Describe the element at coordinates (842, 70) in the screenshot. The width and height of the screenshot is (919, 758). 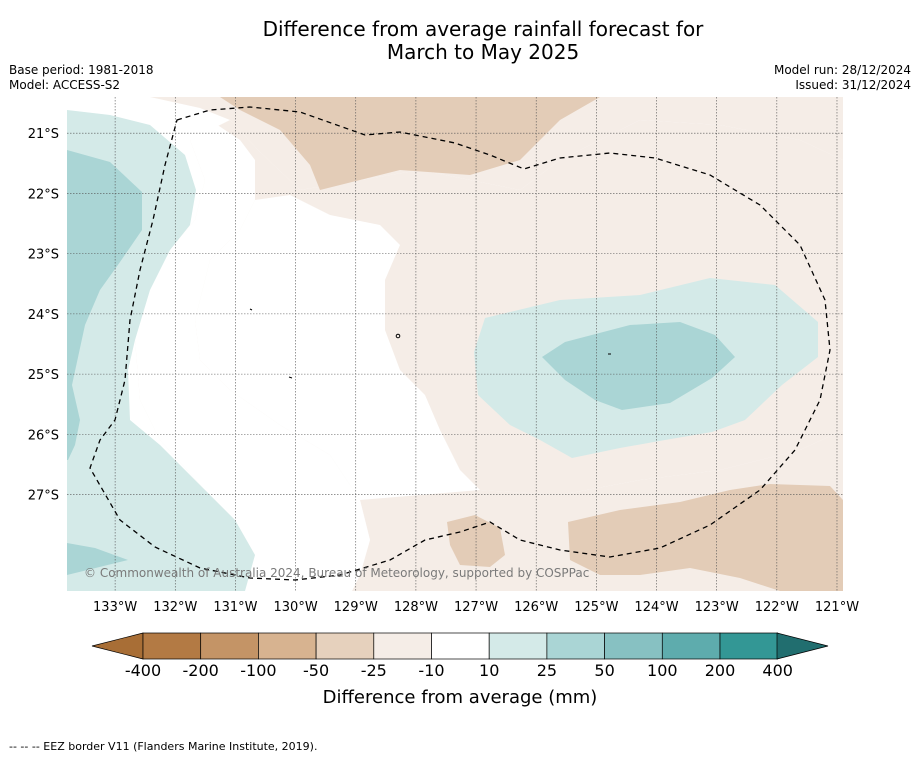
I see `model-run-text: Model run: 28/12/2024` at that location.